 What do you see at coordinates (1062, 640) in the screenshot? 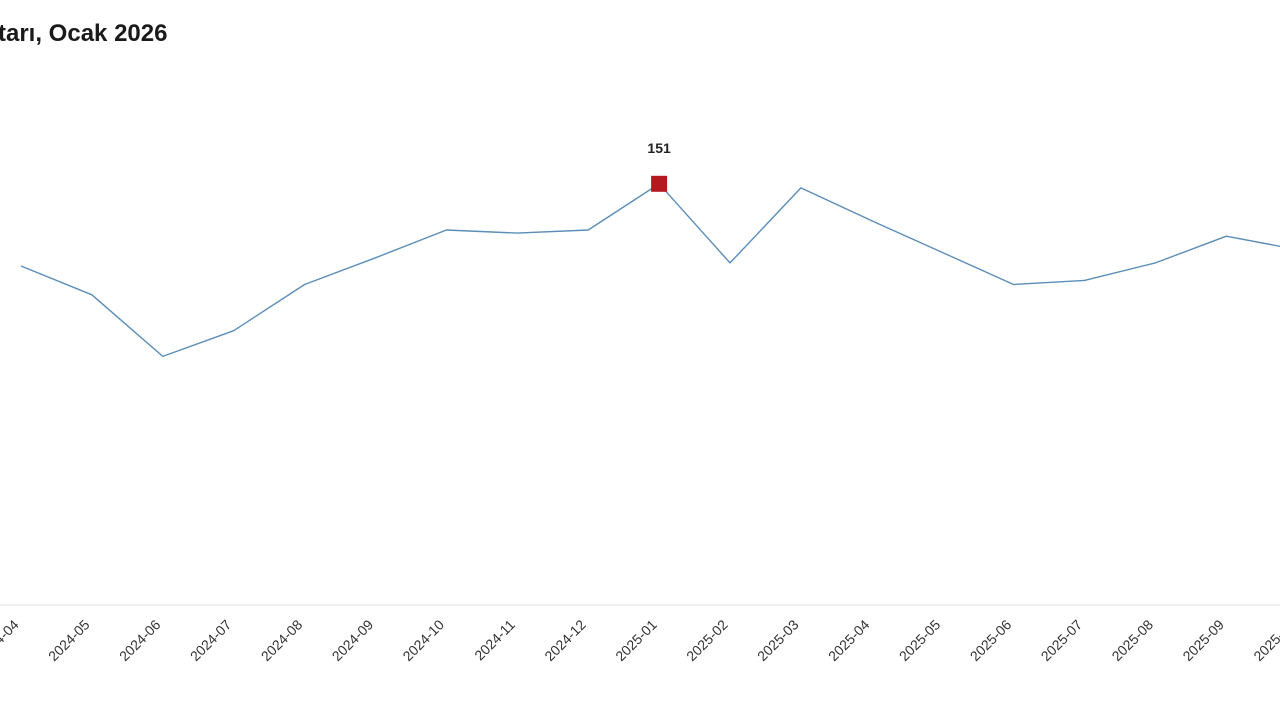
I see `x-tick-label-2025-07: 2025-07` at bounding box center [1062, 640].